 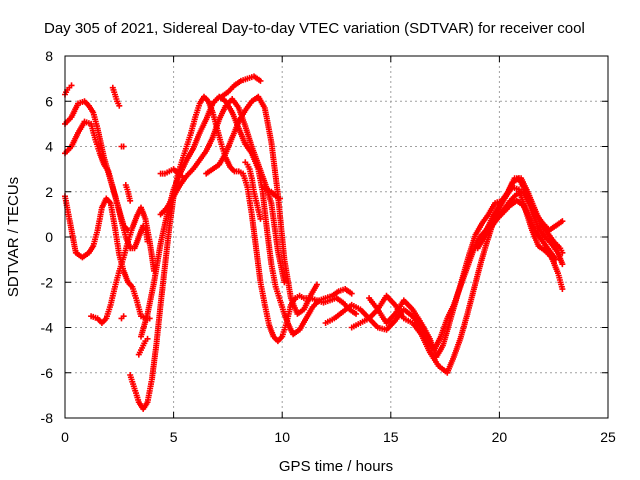 What do you see at coordinates (47, 328) in the screenshot?
I see `y-tick-label: -4` at bounding box center [47, 328].